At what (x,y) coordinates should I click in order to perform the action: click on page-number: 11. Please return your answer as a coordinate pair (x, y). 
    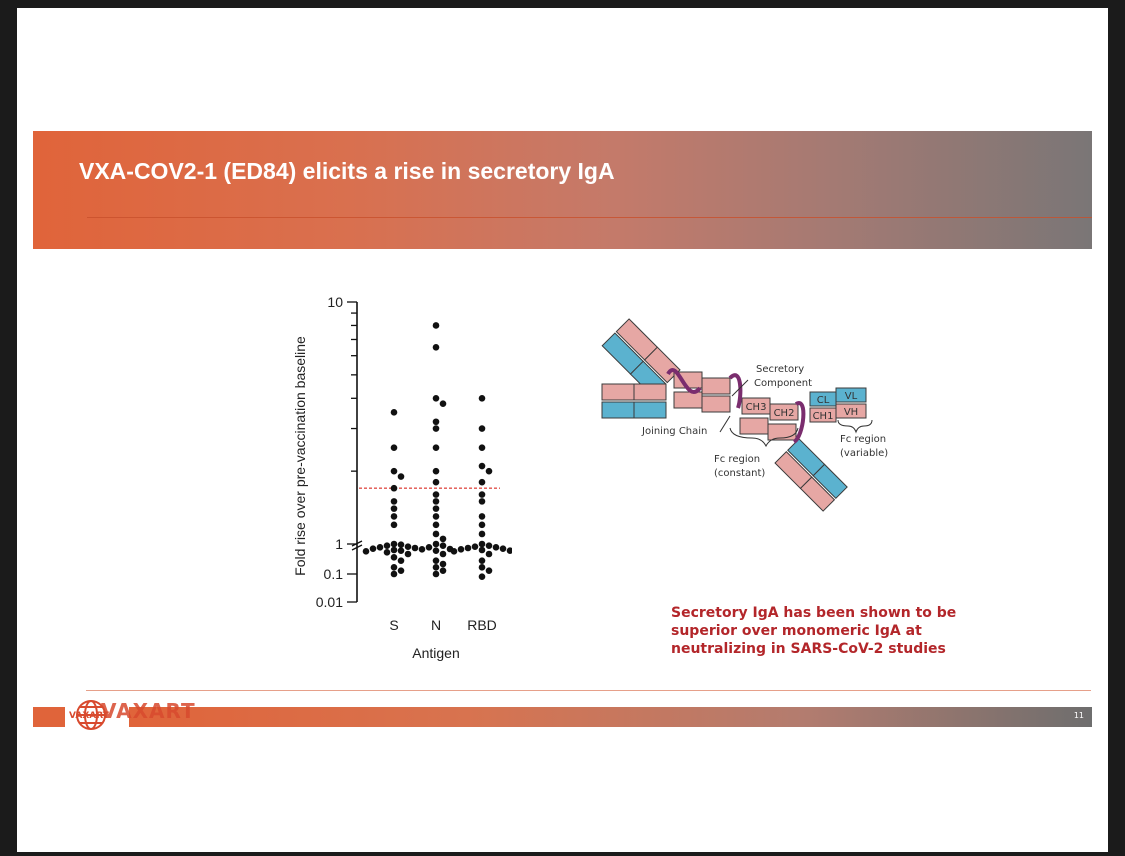
    Looking at the image, I should click on (1078, 715).